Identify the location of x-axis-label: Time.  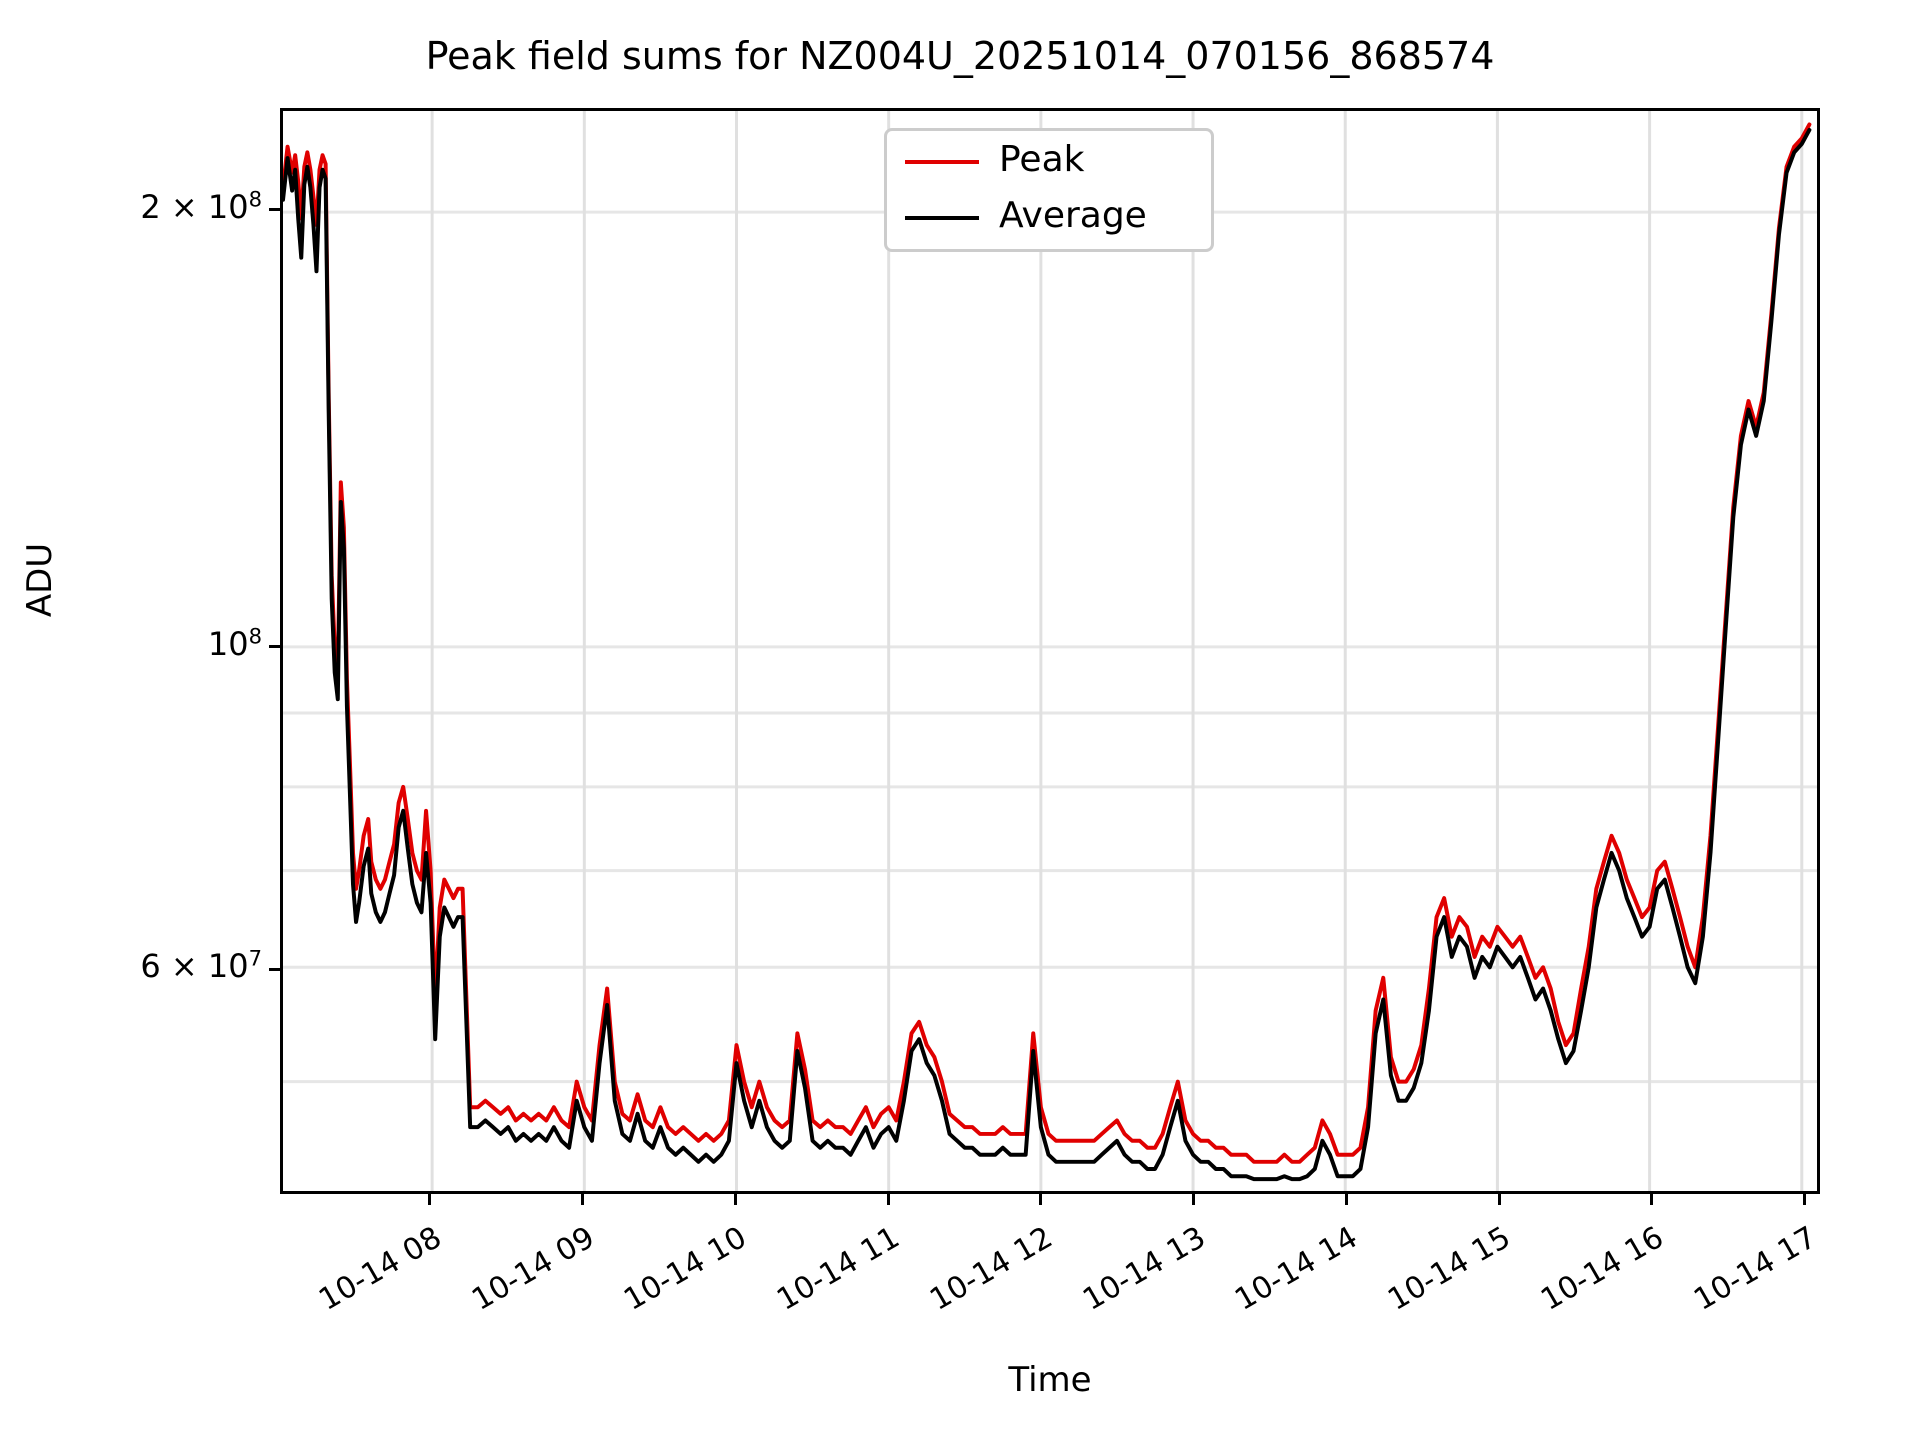
(1050, 1380).